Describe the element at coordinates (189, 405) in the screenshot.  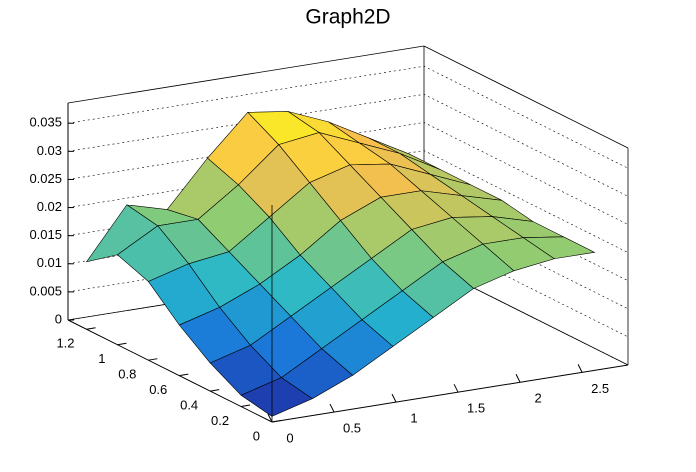
I see `y-tick-label: 0.4` at that location.